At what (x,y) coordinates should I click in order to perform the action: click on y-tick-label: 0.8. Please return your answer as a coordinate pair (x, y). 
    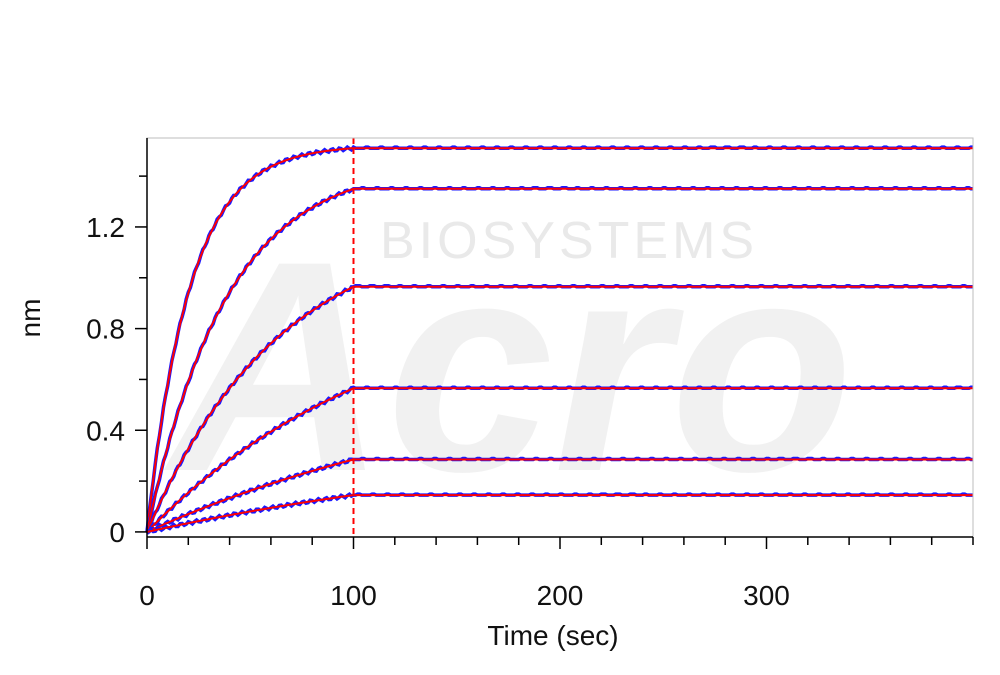
    Looking at the image, I should click on (105, 329).